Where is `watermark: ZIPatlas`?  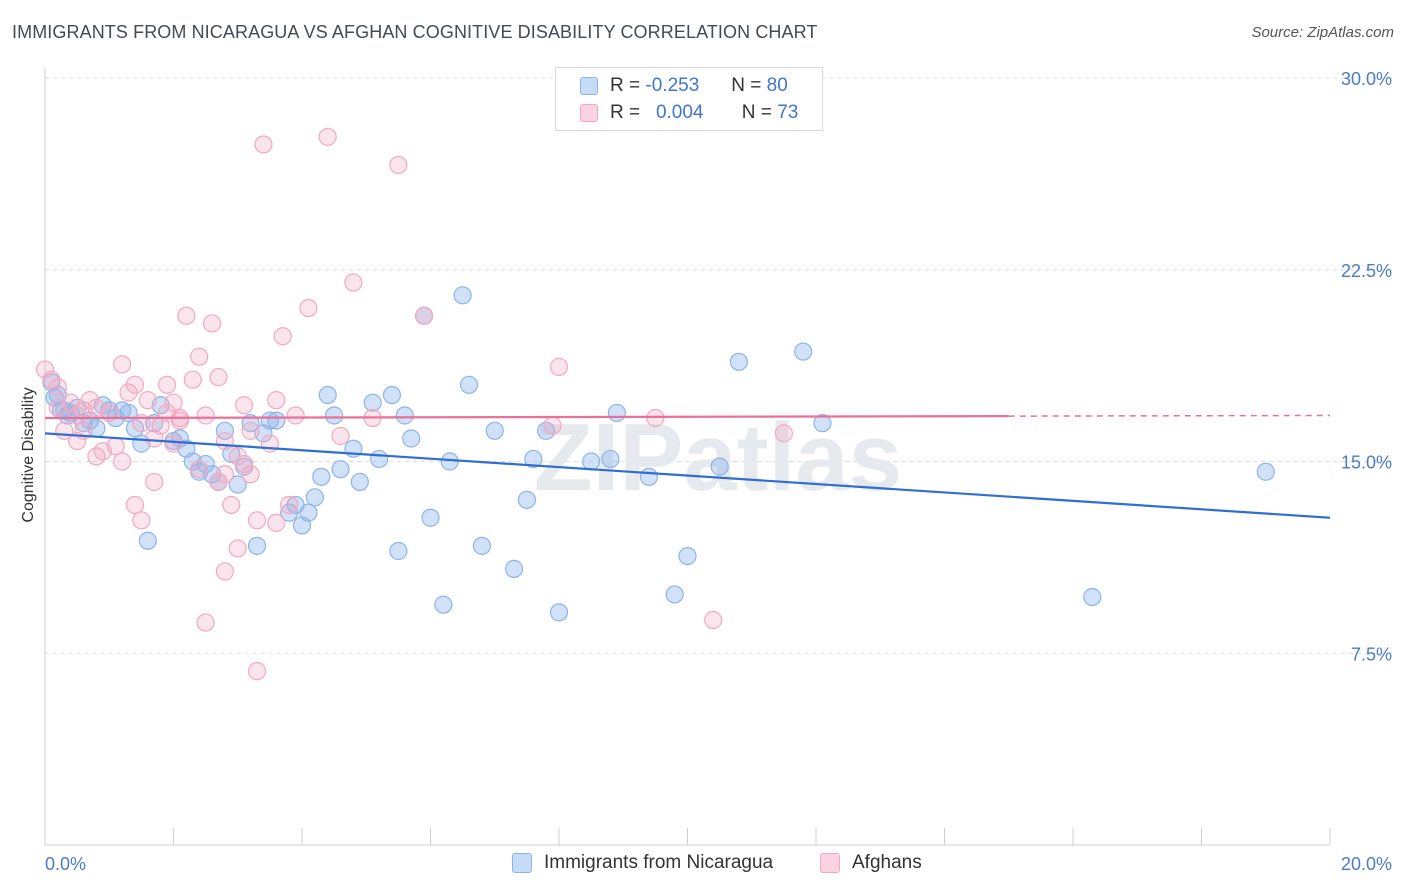 watermark: ZIPatlas is located at coordinates (718, 457).